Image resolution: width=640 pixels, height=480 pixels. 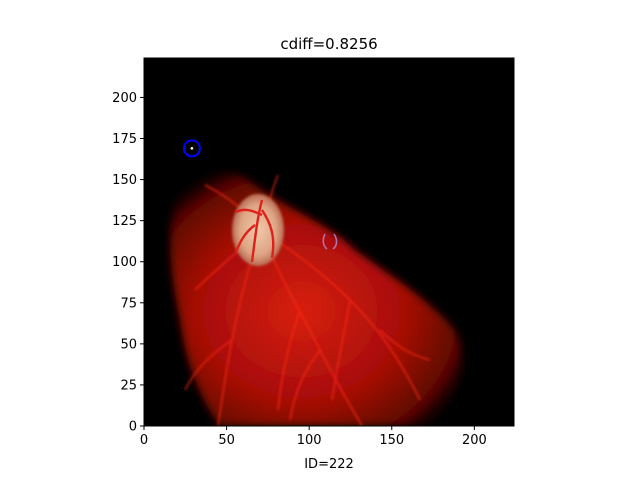 What do you see at coordinates (474, 440) in the screenshot?
I see `x-tick-label: 200` at bounding box center [474, 440].